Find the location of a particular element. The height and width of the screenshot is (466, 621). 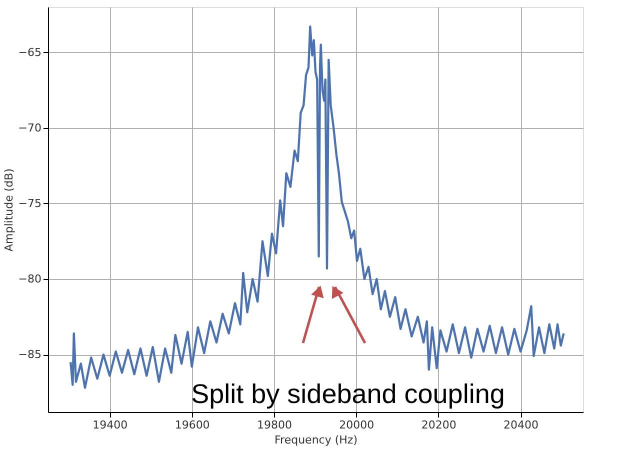

y-axis-title: Amplitude (dB) is located at coordinates (9, 210).